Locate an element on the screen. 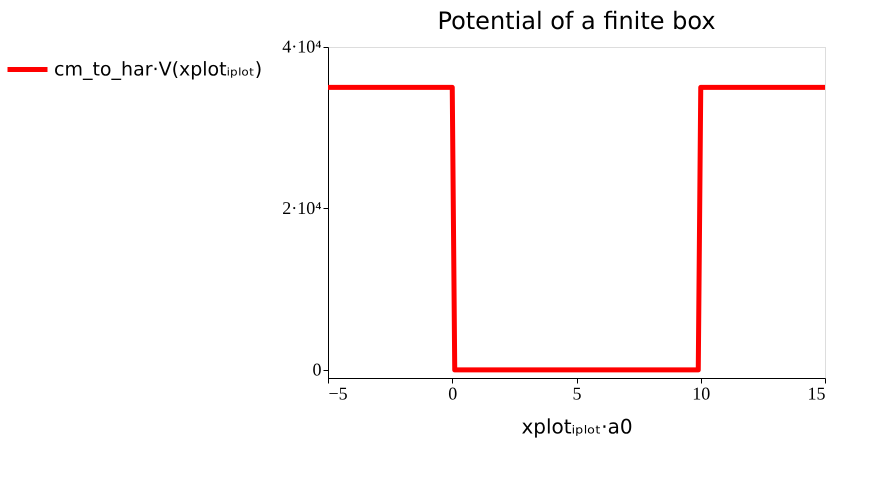 This screenshot has height=478, width=891. y-tick-label: 0 is located at coordinates (317, 369).